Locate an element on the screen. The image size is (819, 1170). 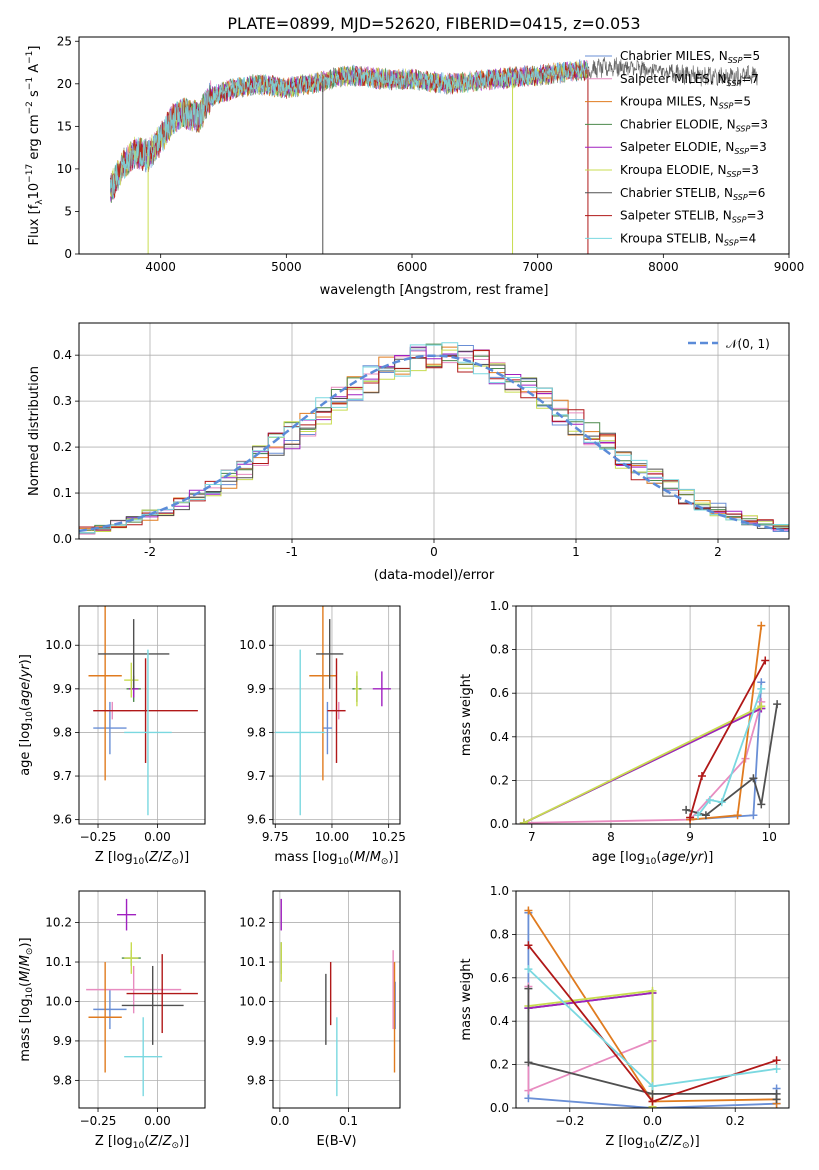
label-part: =4 is located at coordinates (748, 238).